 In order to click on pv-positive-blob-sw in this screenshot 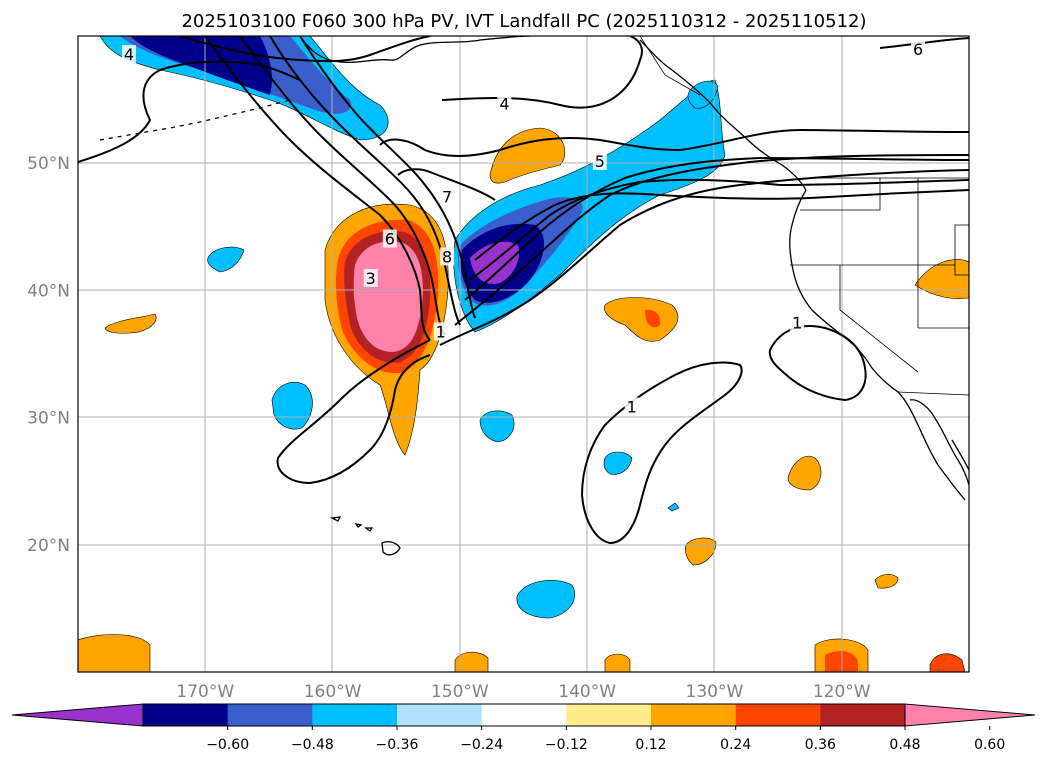, I will do `click(114, 653)`.